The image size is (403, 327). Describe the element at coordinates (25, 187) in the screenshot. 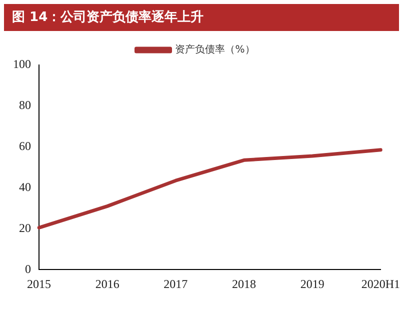

I see `y-tick-label: 40` at that location.